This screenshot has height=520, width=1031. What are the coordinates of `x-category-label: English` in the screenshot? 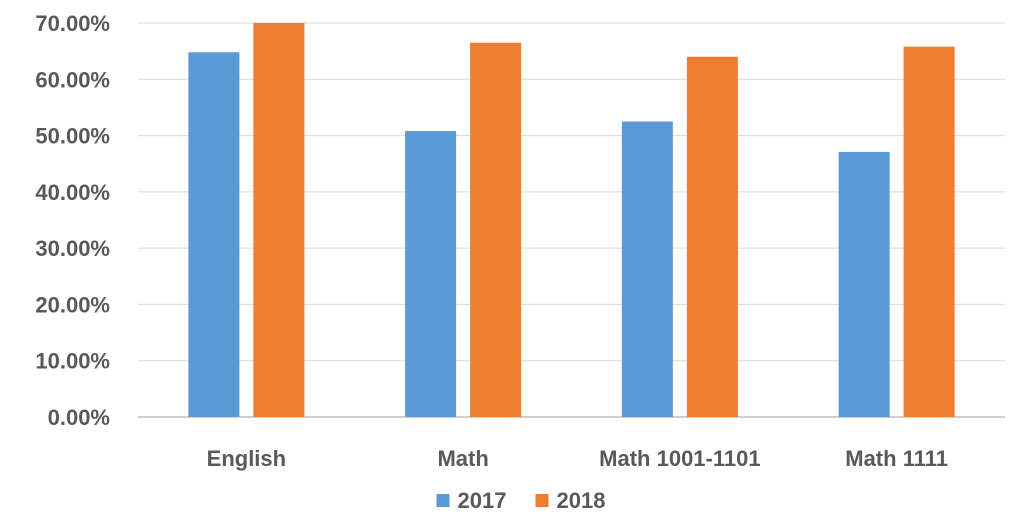 It's located at (246, 458).